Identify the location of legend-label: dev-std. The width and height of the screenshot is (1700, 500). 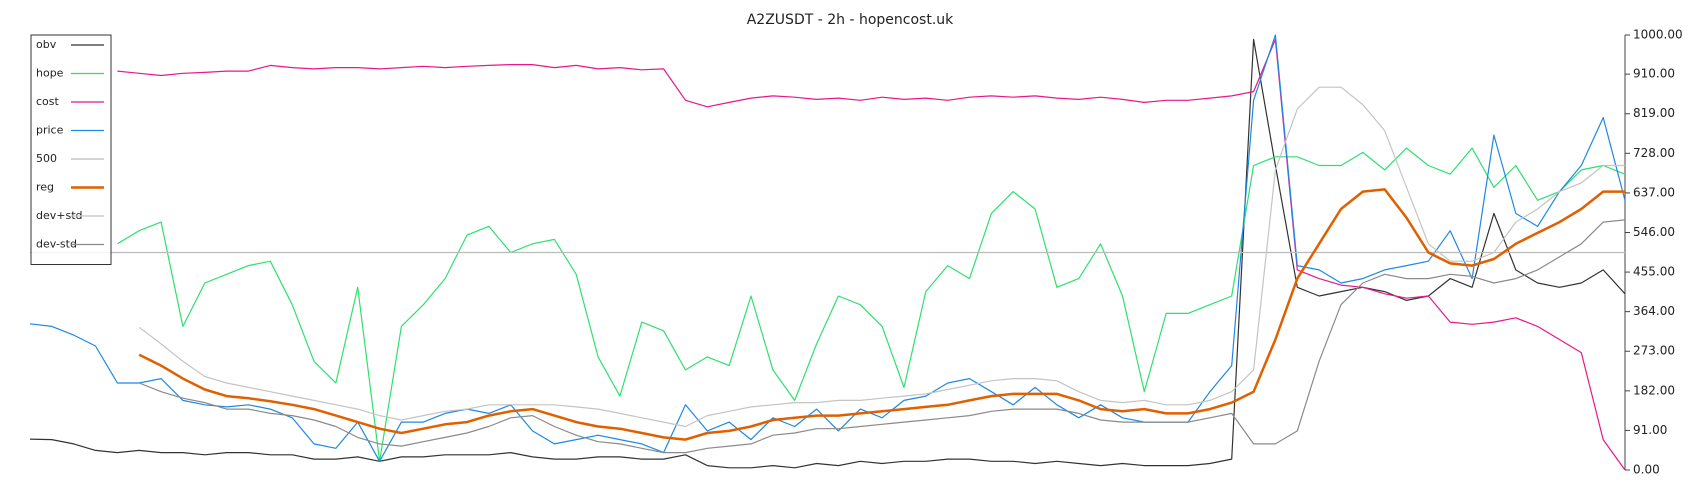
(56, 244).